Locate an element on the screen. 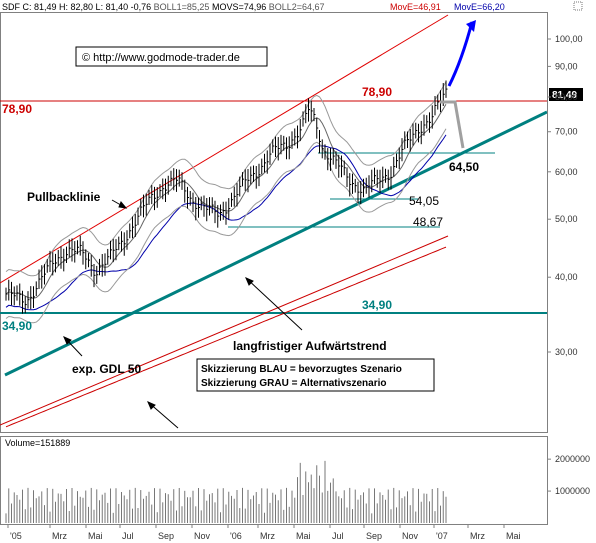  level-78-90-left-label: 78,90 is located at coordinates (17, 109).